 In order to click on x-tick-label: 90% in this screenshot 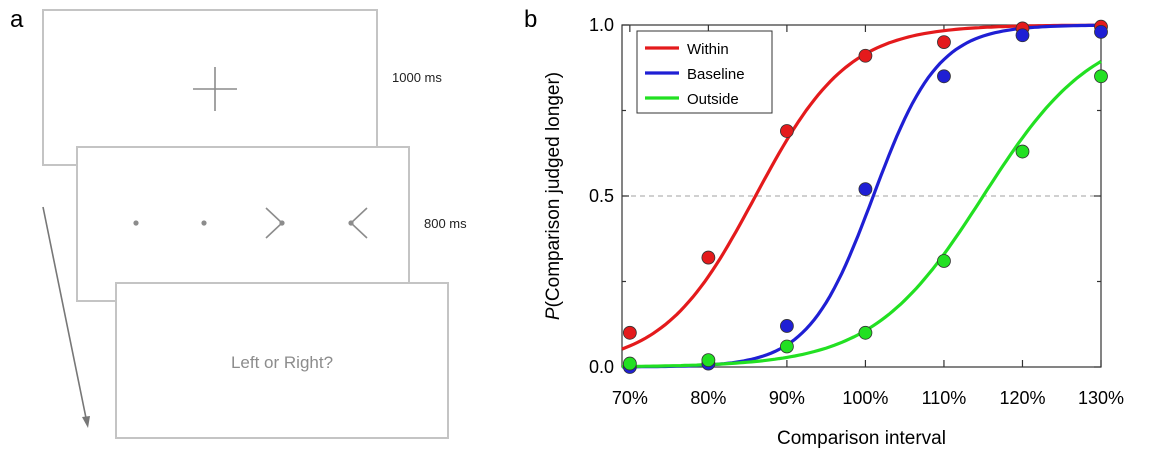, I will do `click(787, 398)`.